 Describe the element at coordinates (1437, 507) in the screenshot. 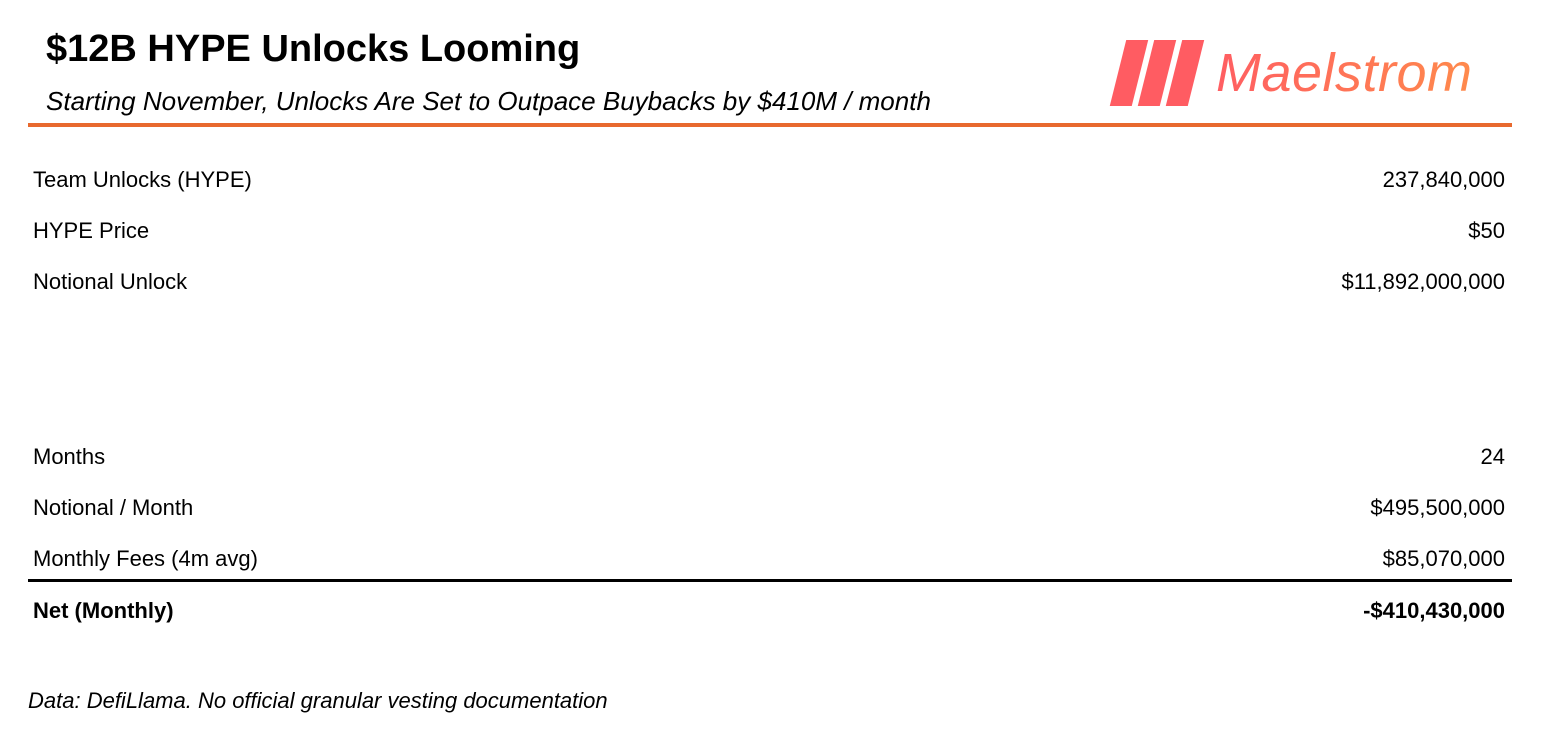

I see `row-value: $495,500,000` at that location.